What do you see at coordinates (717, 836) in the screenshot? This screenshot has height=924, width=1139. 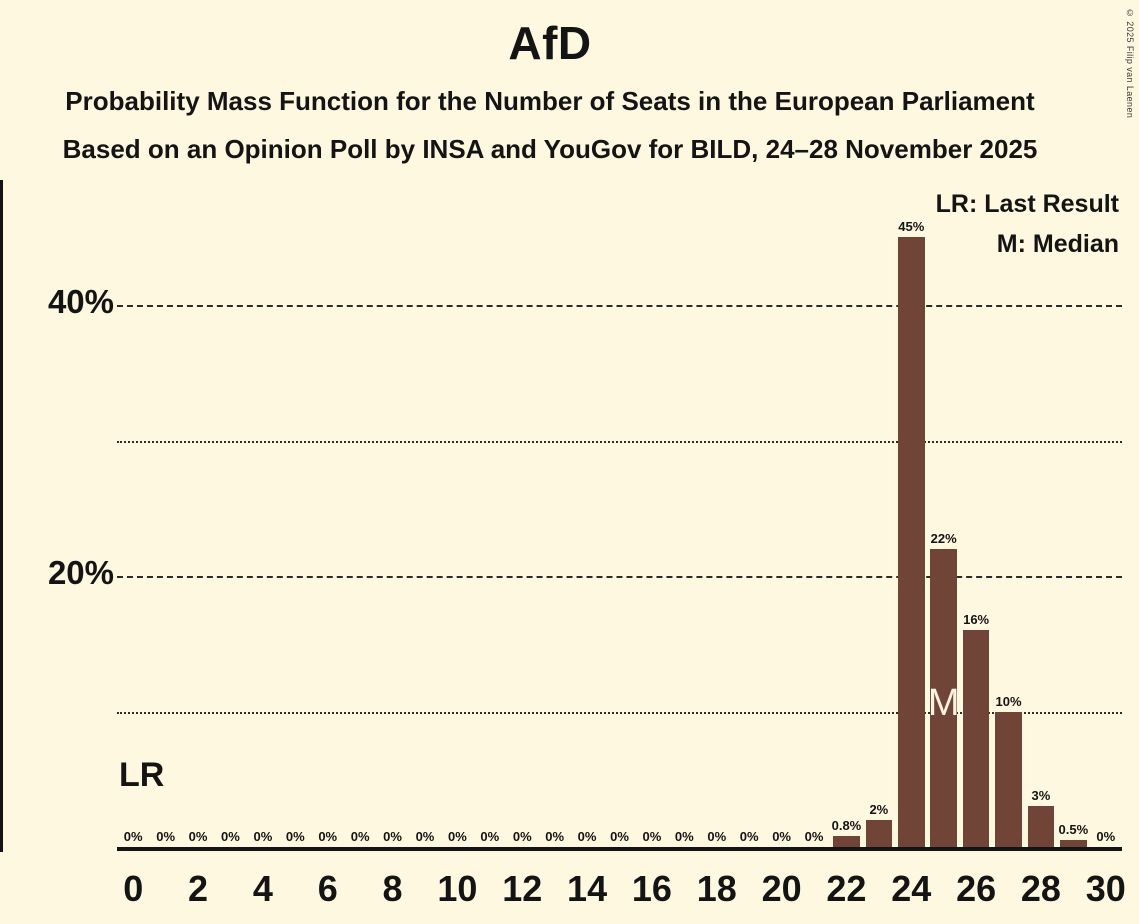 I see `bar-value-label-18: 0%` at bounding box center [717, 836].